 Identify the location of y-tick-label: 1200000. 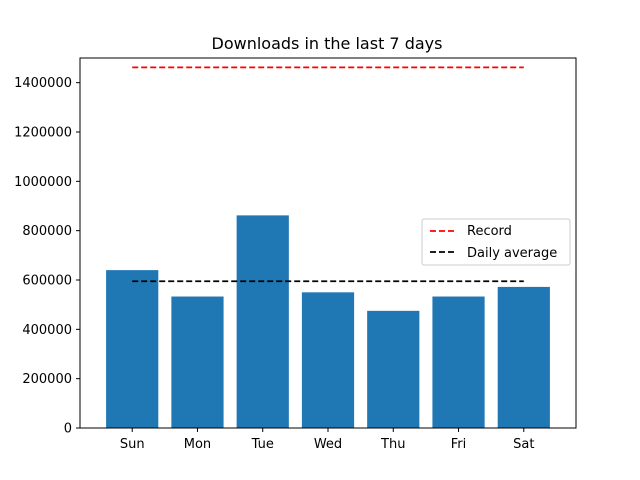
(43, 133).